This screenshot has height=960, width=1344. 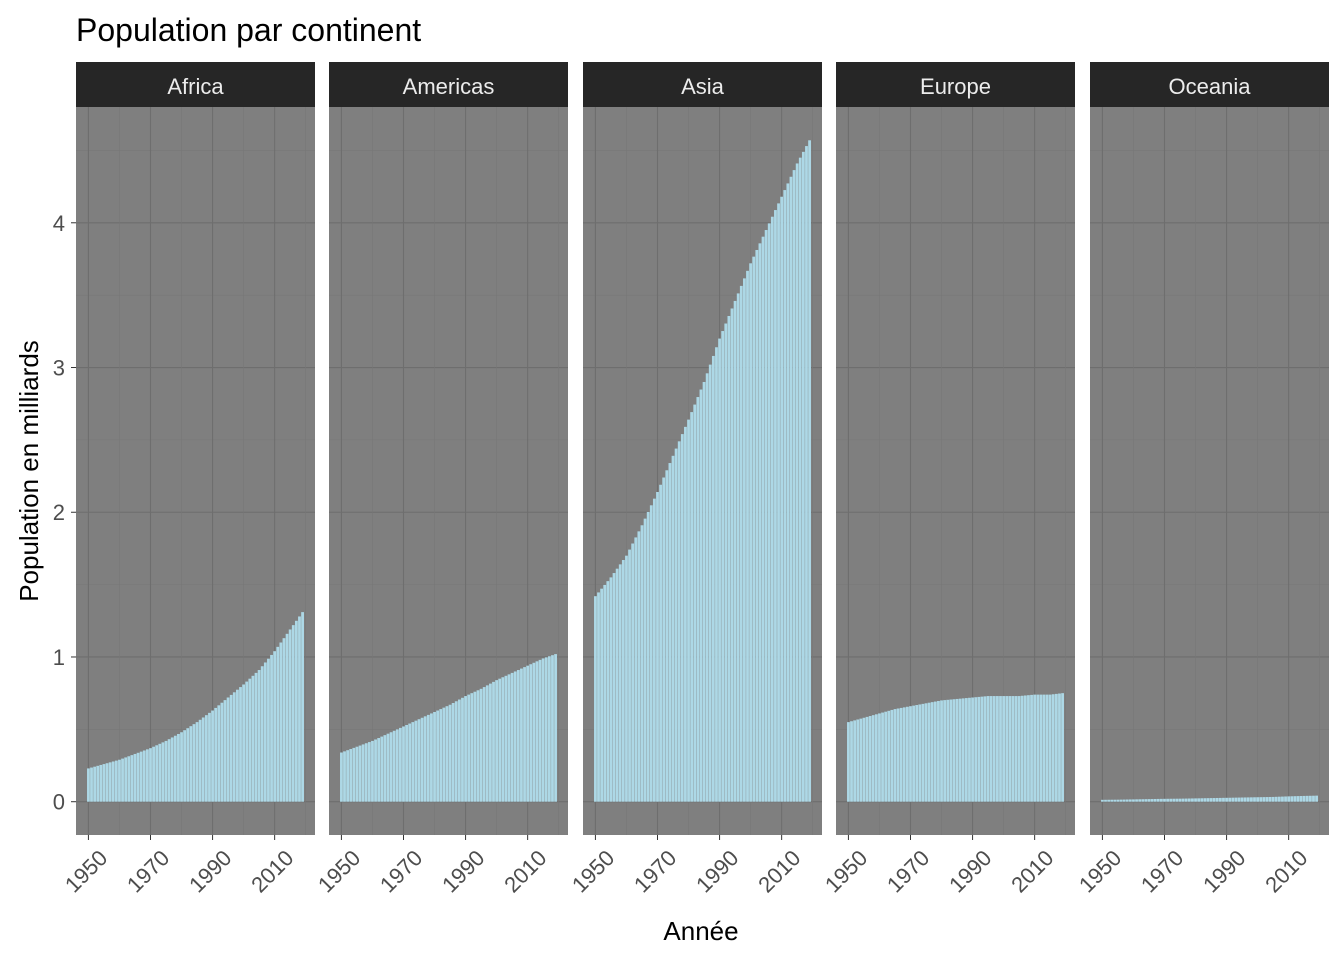 I want to click on y-tick-label: 3, so click(x=59, y=368).